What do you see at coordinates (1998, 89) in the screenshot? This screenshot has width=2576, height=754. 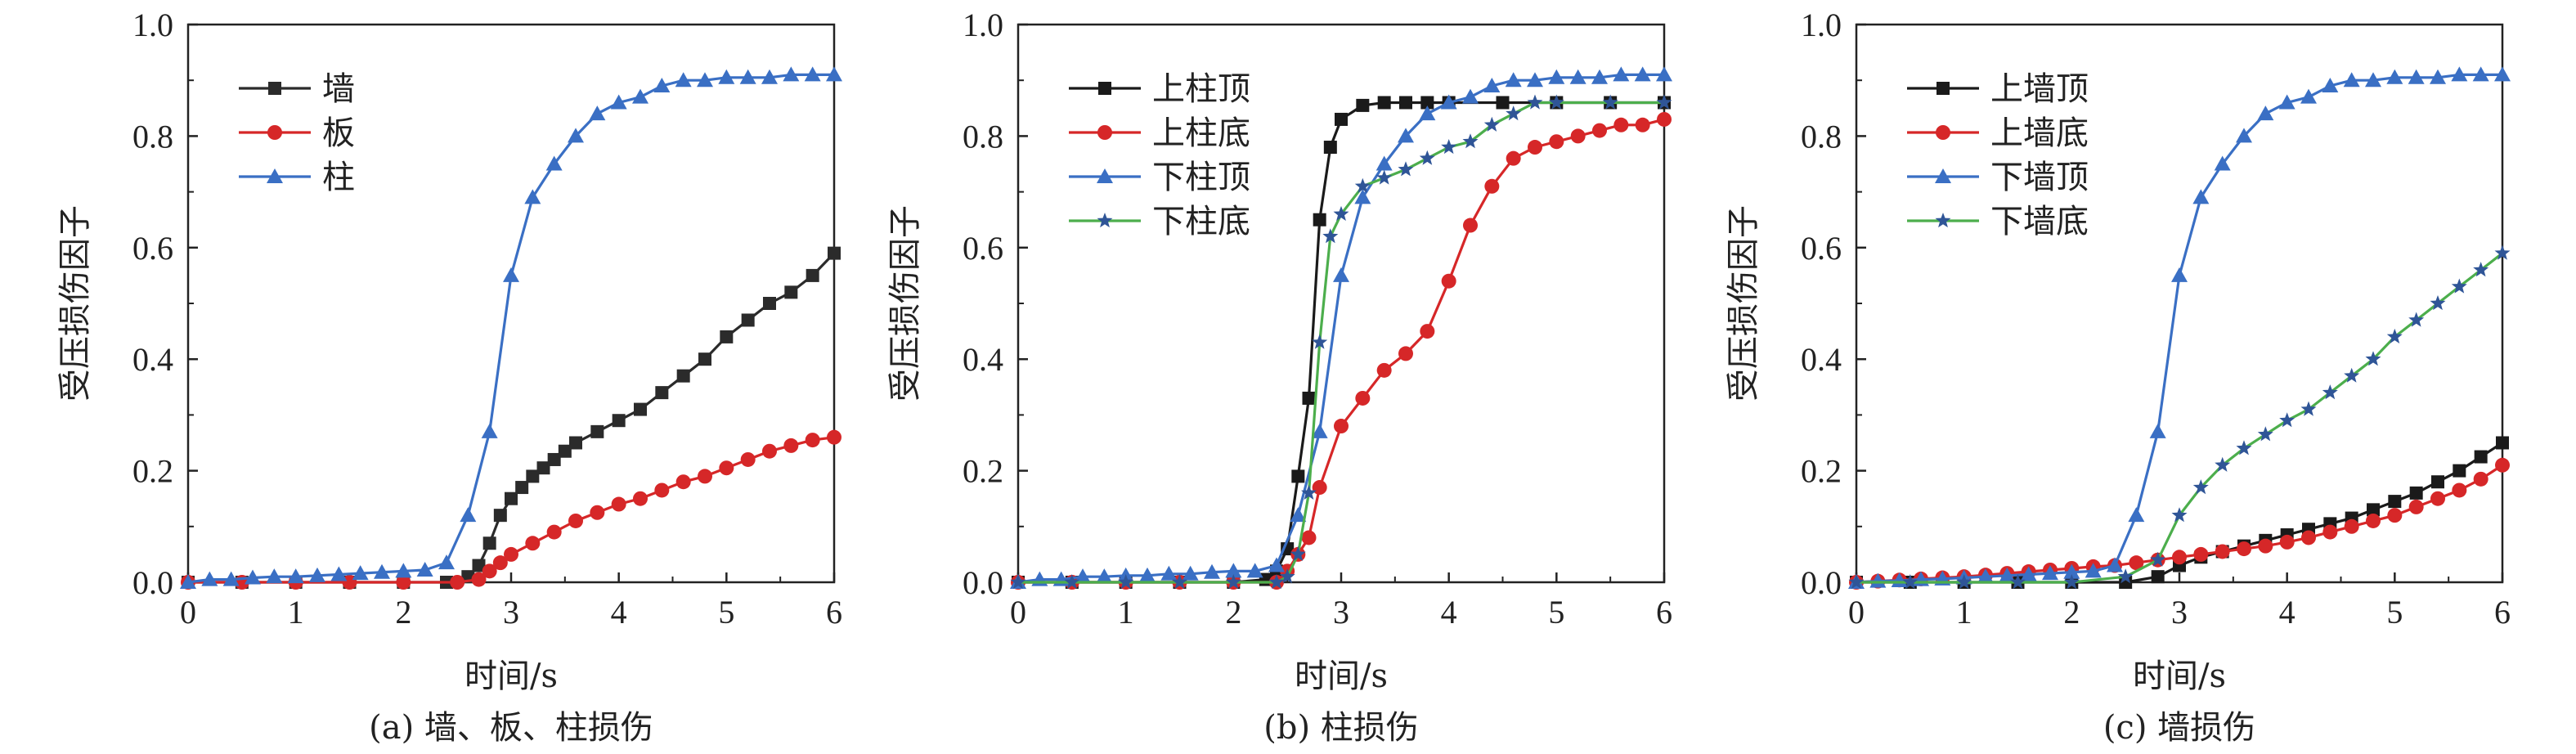 I see `legend-entry: 上墙顶` at bounding box center [1998, 89].